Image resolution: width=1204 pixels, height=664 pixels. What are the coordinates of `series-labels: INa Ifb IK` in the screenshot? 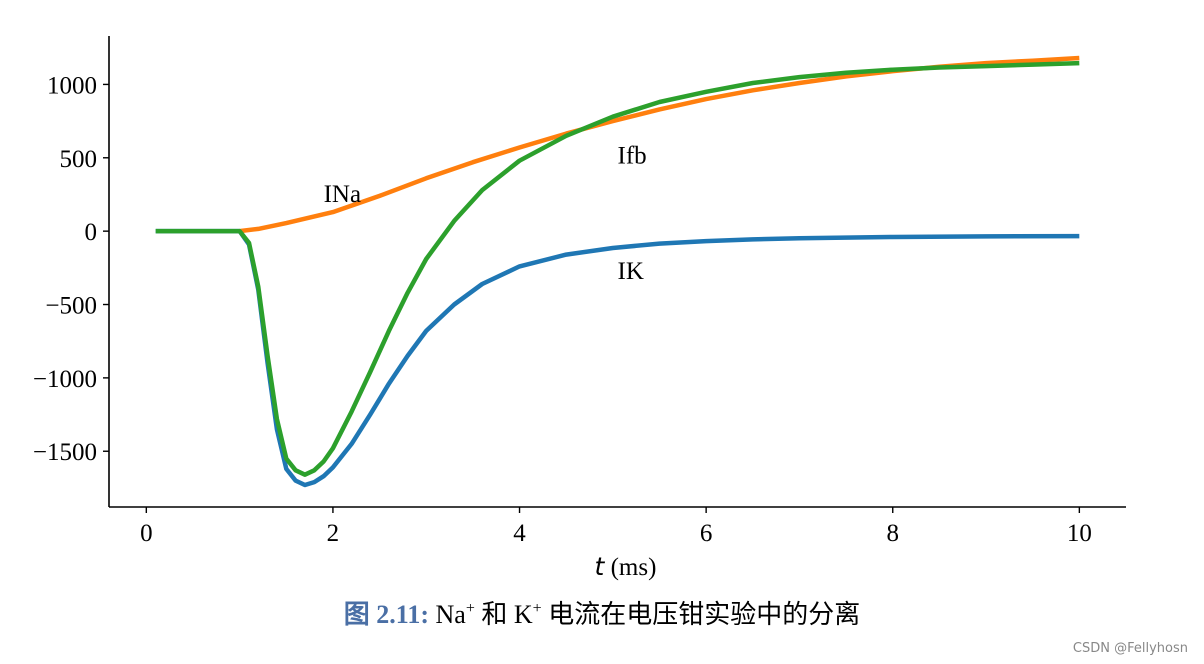 It's located at (485, 214).